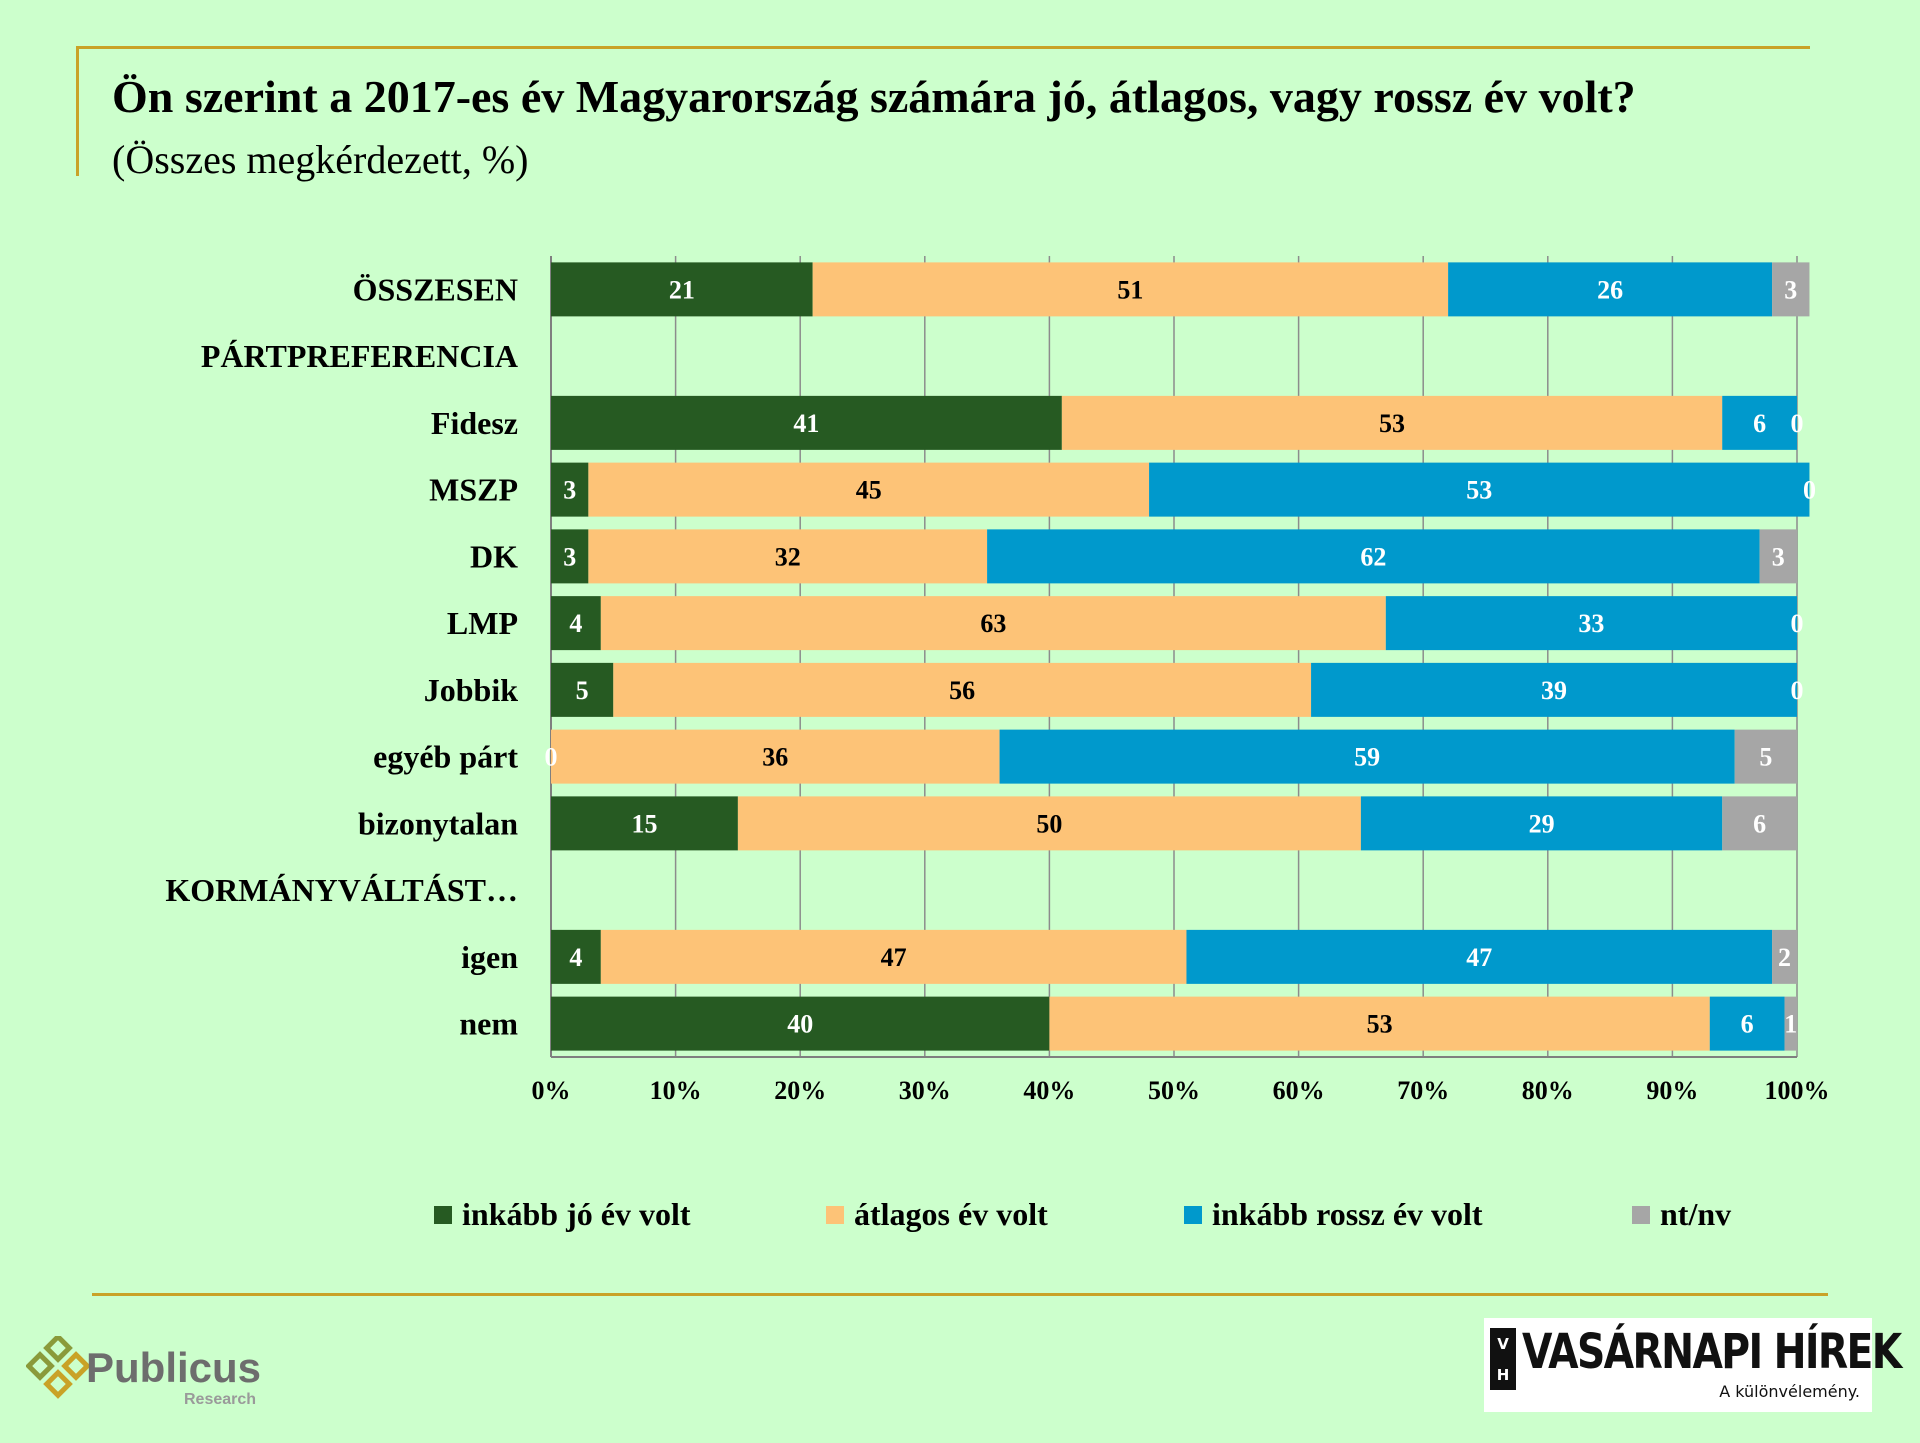  What do you see at coordinates (482, 623) in the screenshot?
I see `category-label: LMP` at bounding box center [482, 623].